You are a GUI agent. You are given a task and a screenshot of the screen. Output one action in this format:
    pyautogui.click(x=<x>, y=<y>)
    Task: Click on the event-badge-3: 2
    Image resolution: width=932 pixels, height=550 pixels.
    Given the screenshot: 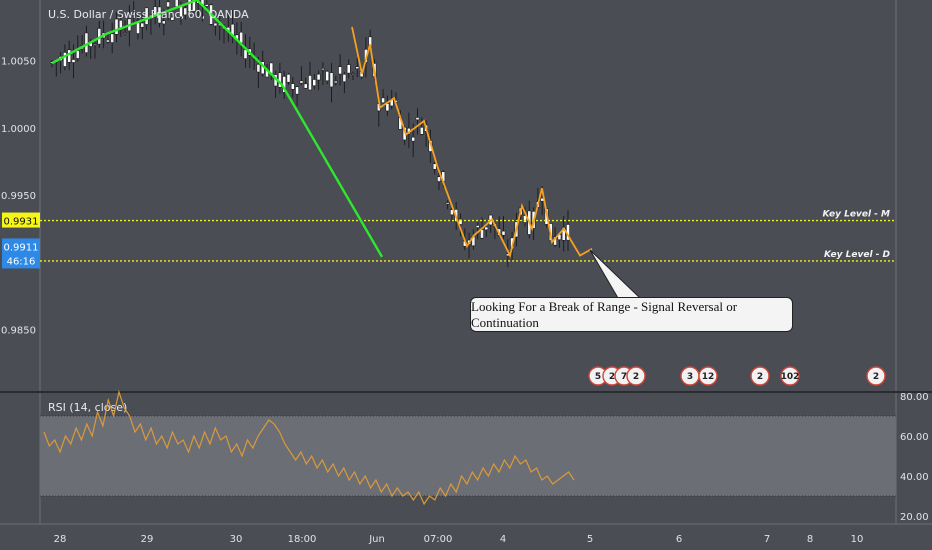 What is the action you would take?
    pyautogui.click(x=636, y=377)
    